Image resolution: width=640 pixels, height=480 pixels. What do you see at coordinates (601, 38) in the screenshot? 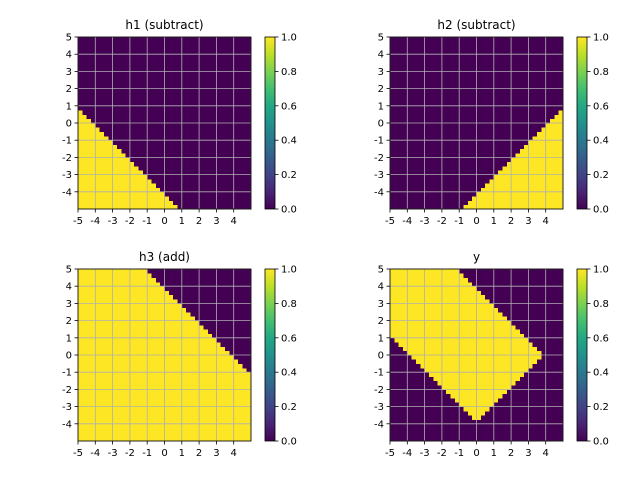
I see `colorbar-tick-label: 1.0` at bounding box center [601, 38].